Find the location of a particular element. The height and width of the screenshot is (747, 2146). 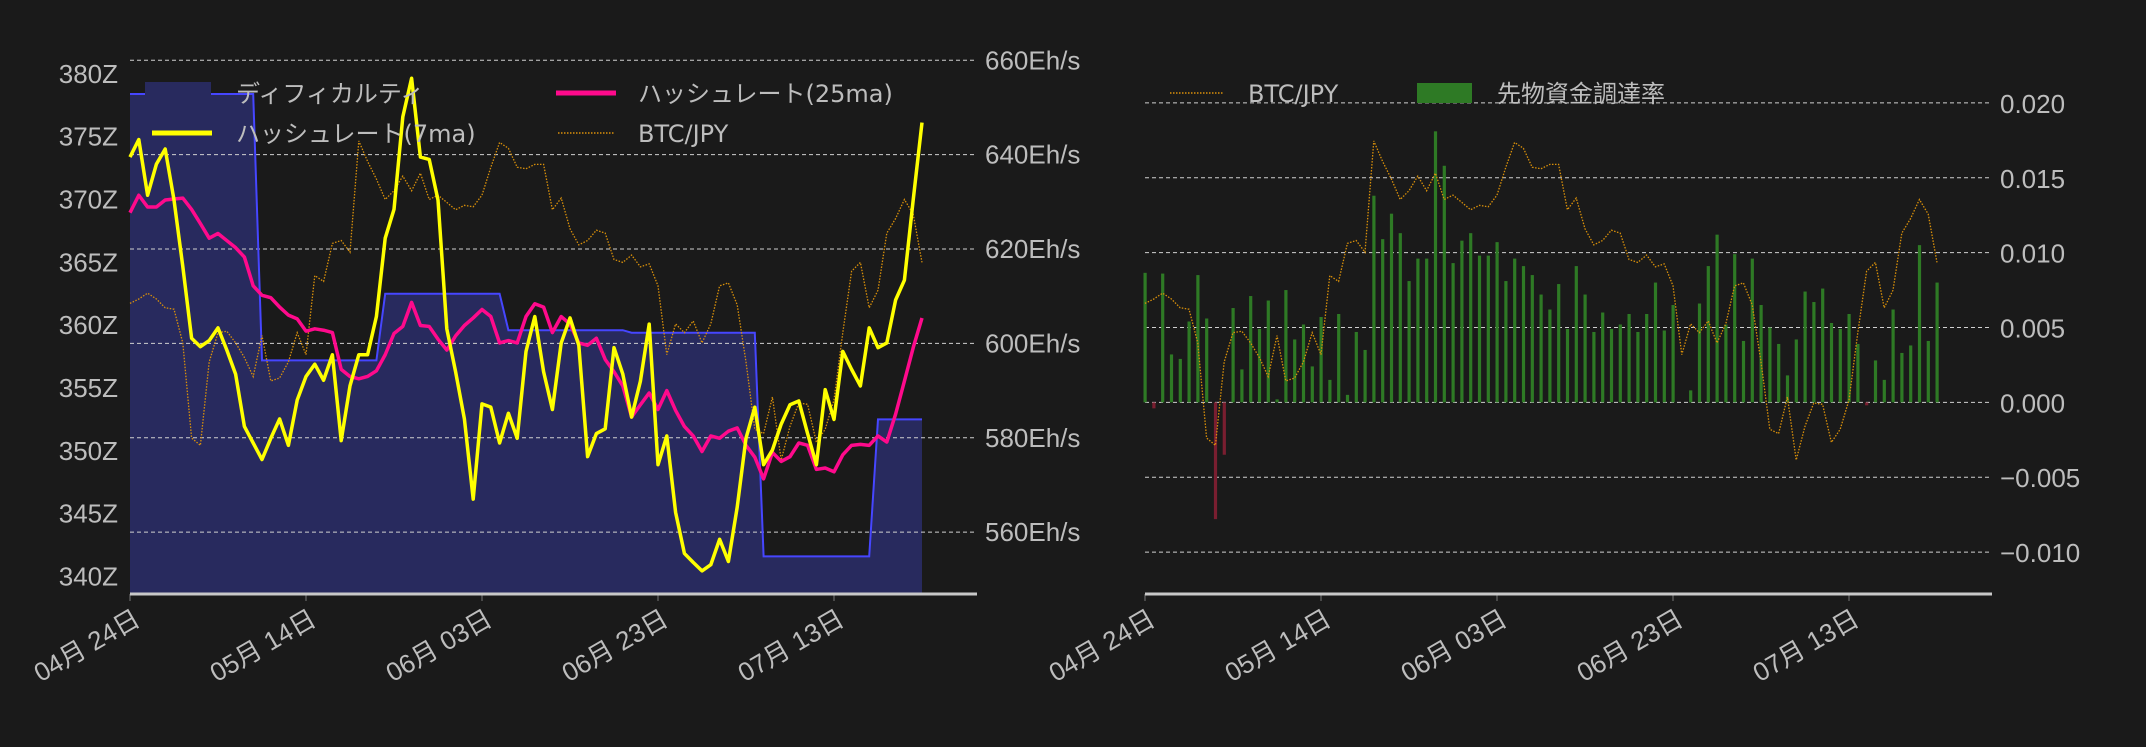

left-y-tick-label: 345Z is located at coordinates (88, 514).